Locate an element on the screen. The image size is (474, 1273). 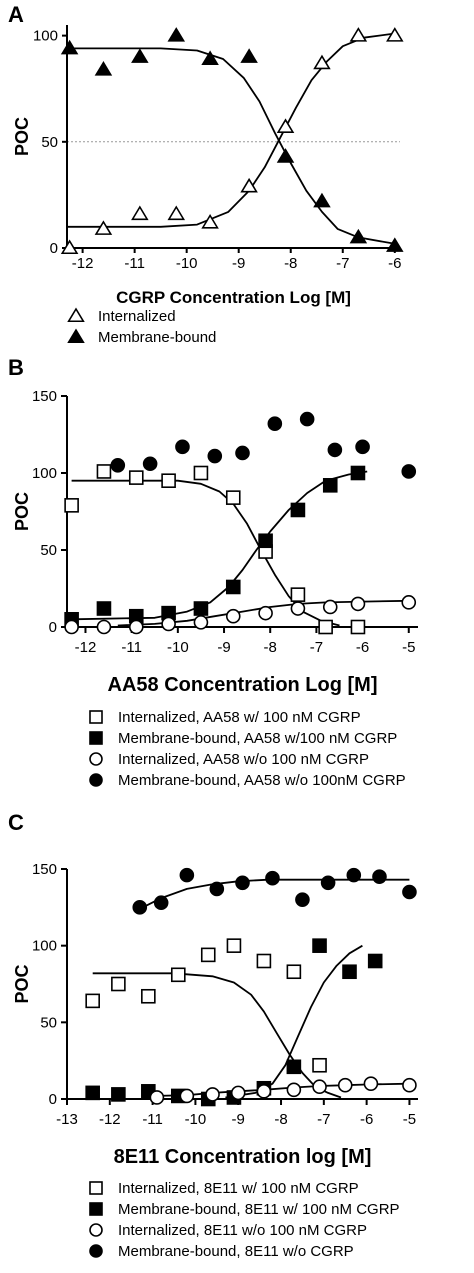
panel-letter: B is located at coordinates (16, 367).